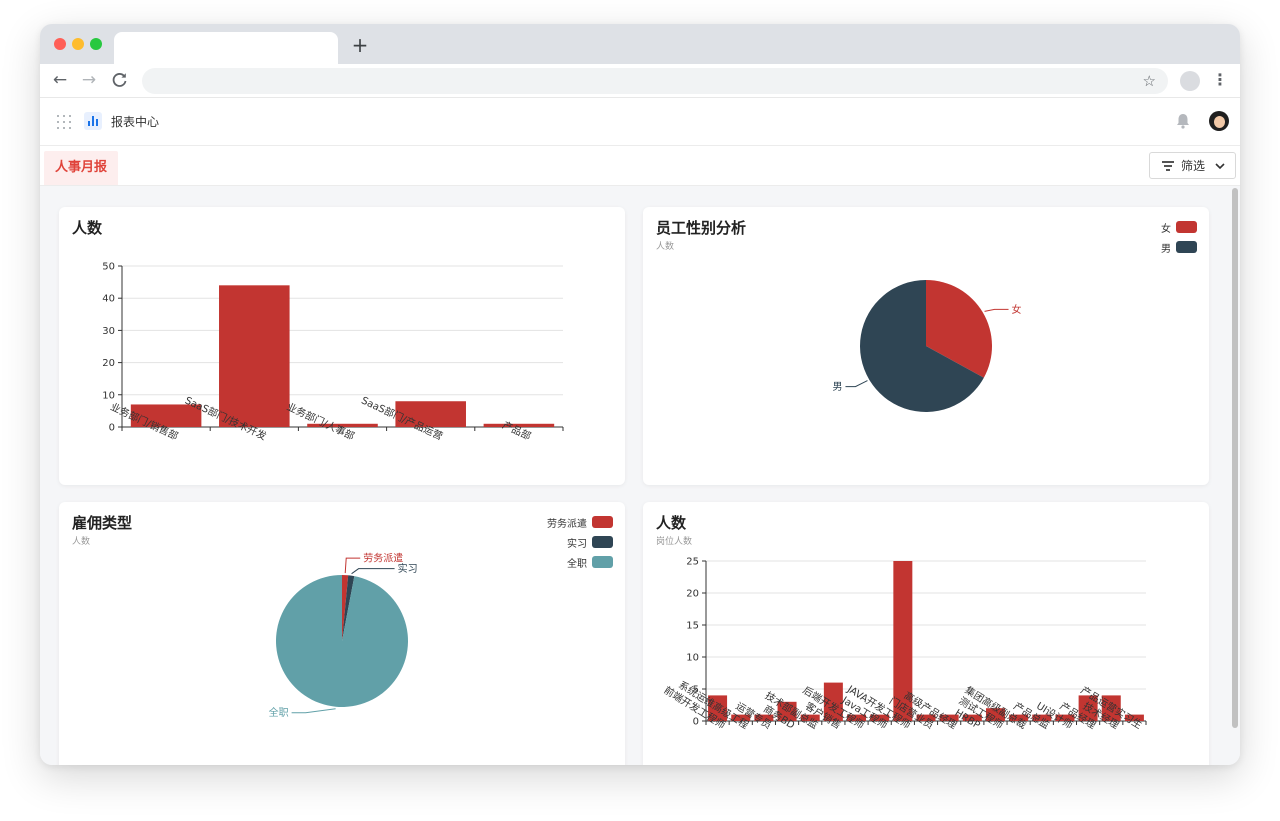  I want to click on gender-card: 员工性别分析 人数 女男 女男, so click(926, 346).